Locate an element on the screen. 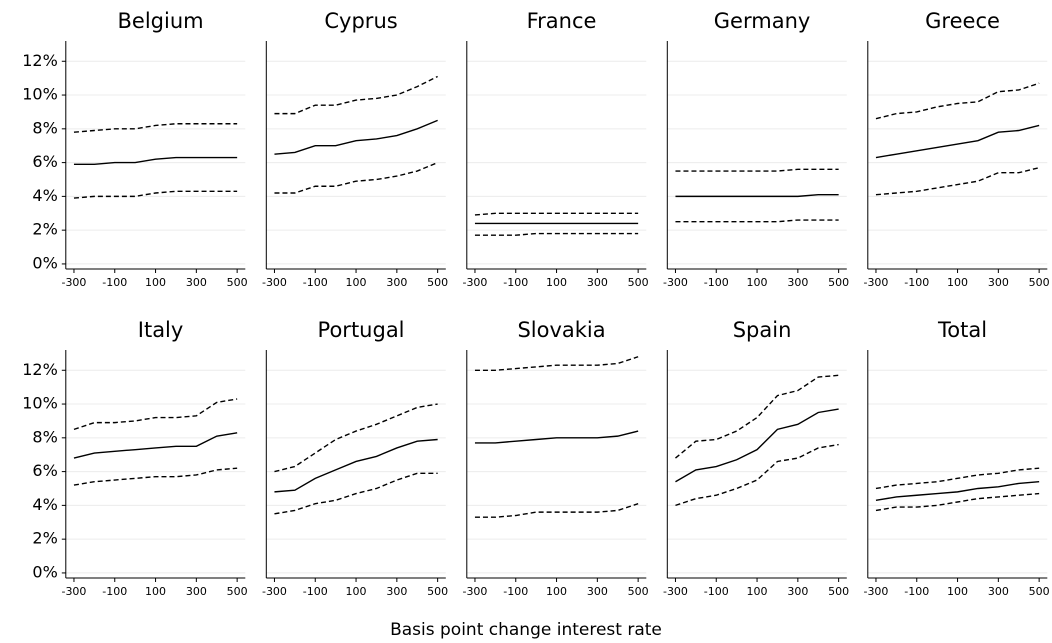 The height and width of the screenshot is (643, 1052). panel-title: Portugal is located at coordinates (361, 330).